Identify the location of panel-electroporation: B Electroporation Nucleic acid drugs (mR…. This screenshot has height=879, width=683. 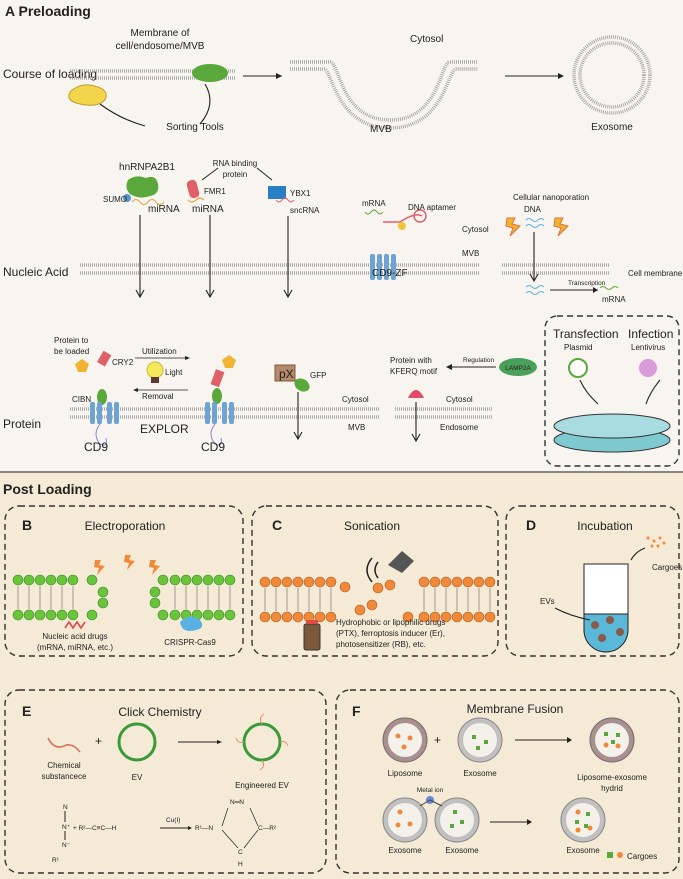
(124, 581).